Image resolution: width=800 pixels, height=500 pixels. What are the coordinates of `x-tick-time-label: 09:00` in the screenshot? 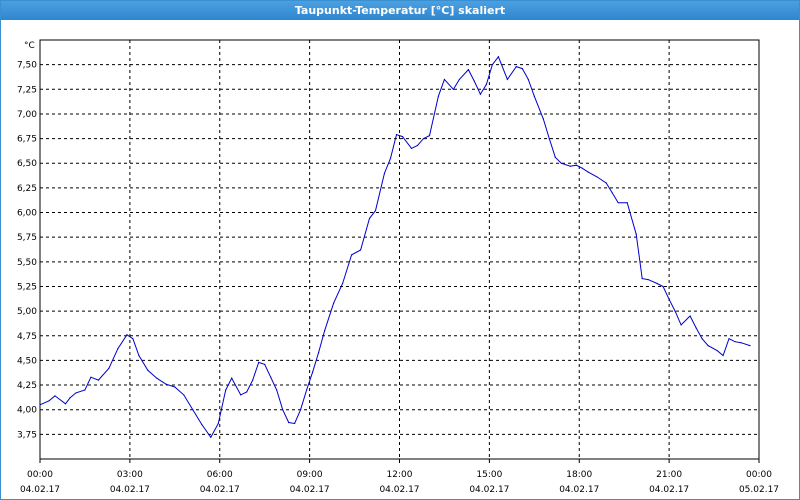 It's located at (310, 475).